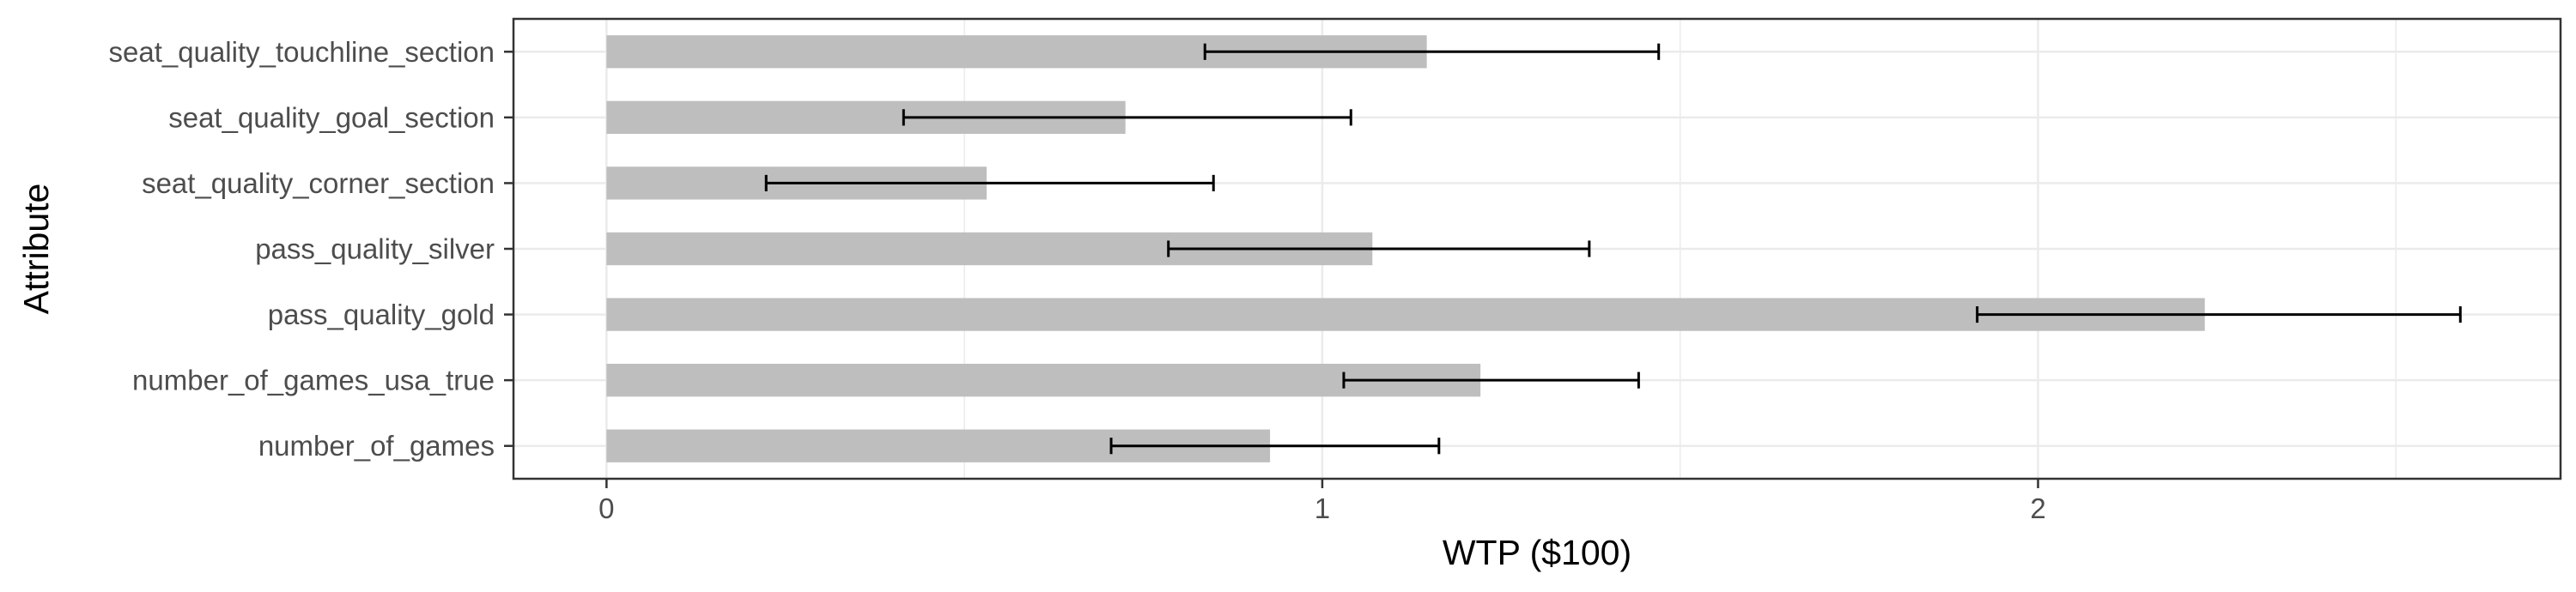  What do you see at coordinates (606, 508) in the screenshot?
I see `x-tick-label: 0` at bounding box center [606, 508].